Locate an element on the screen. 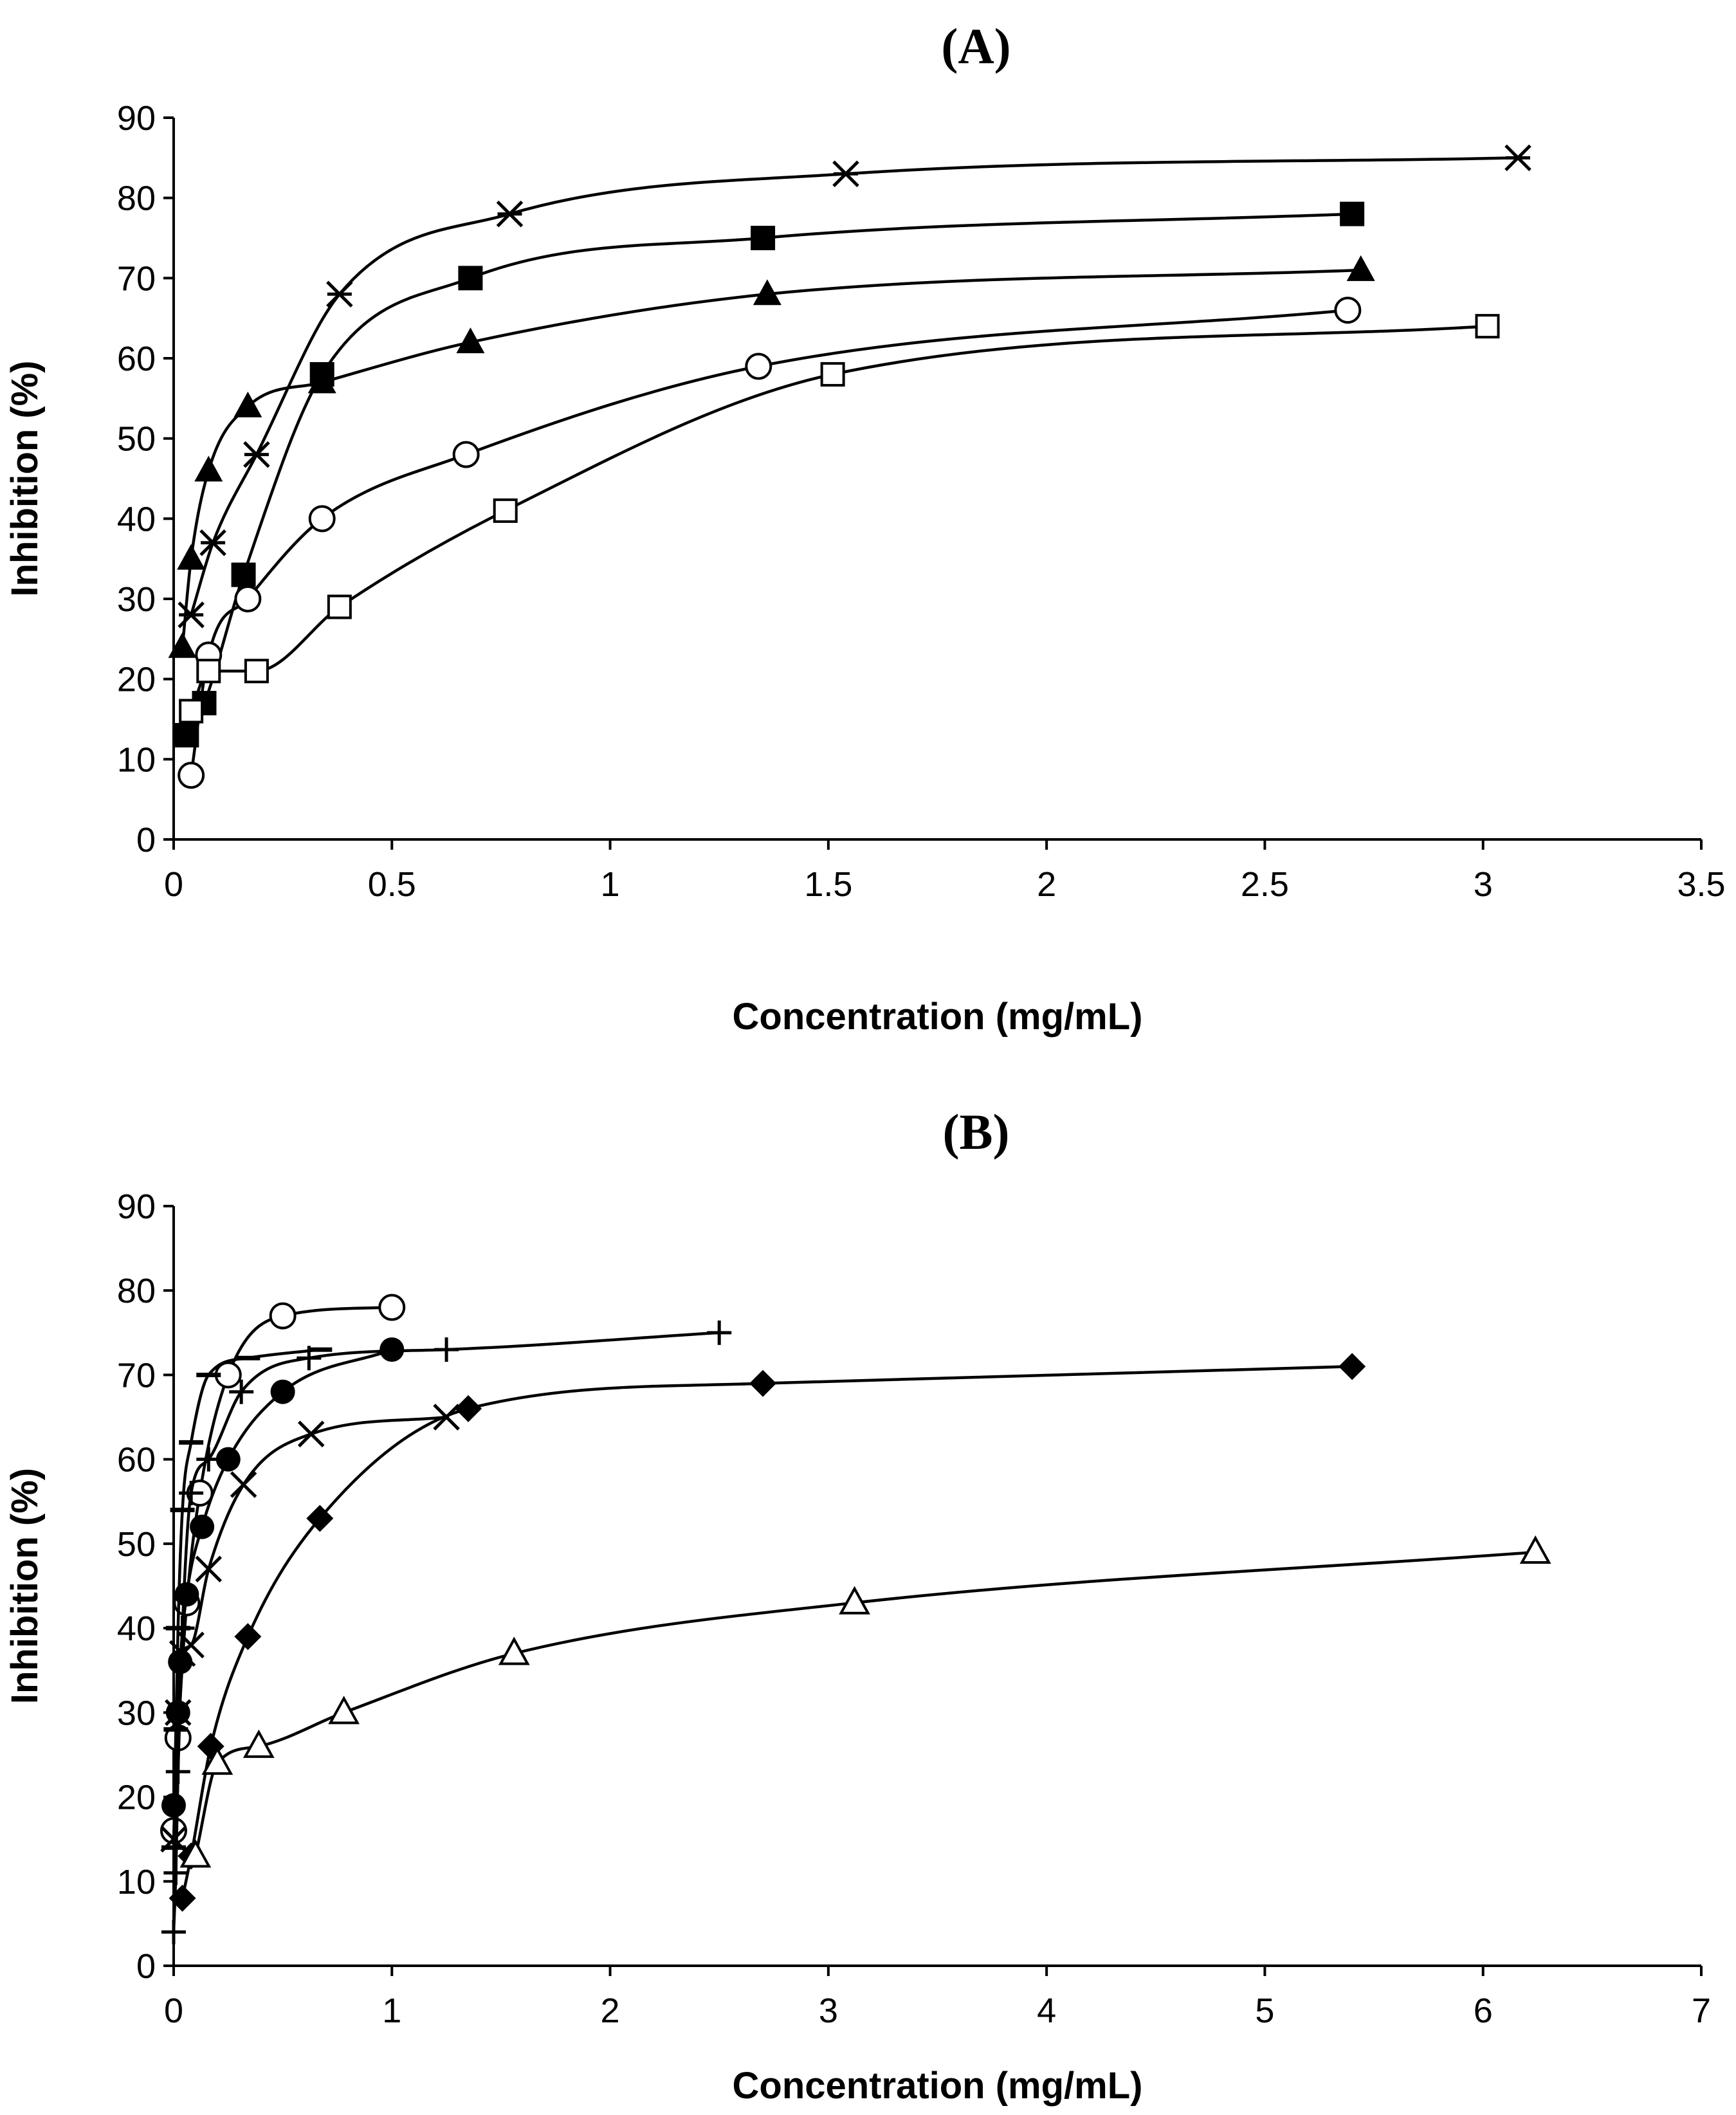 This screenshot has height=2115, width=1736. panel-a-y-tick-label: 20 is located at coordinates (136, 680).